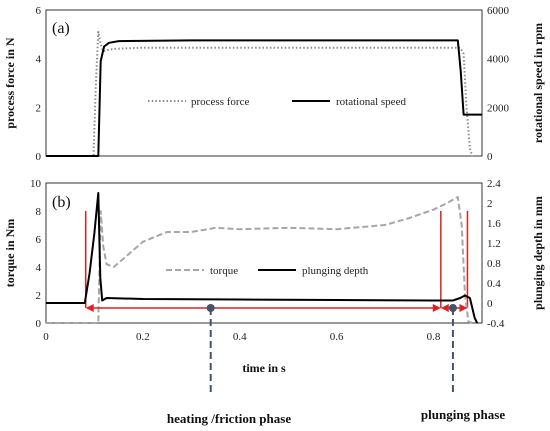 The image size is (550, 431). What do you see at coordinates (10, 83) in the screenshot?
I see `panel-a-ylabel-left: process force in N` at bounding box center [10, 83].